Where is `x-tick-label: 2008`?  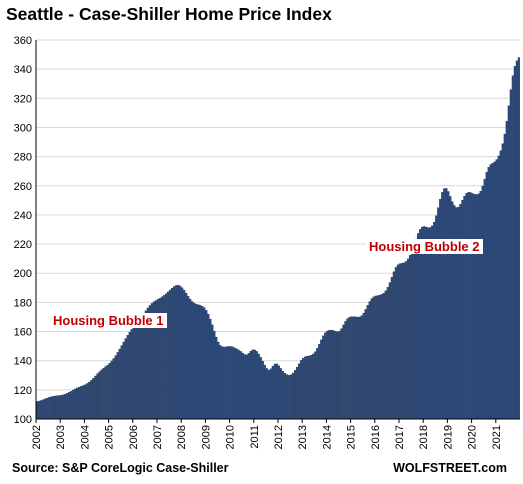 x-tick-label: 2008 is located at coordinates (182, 437).